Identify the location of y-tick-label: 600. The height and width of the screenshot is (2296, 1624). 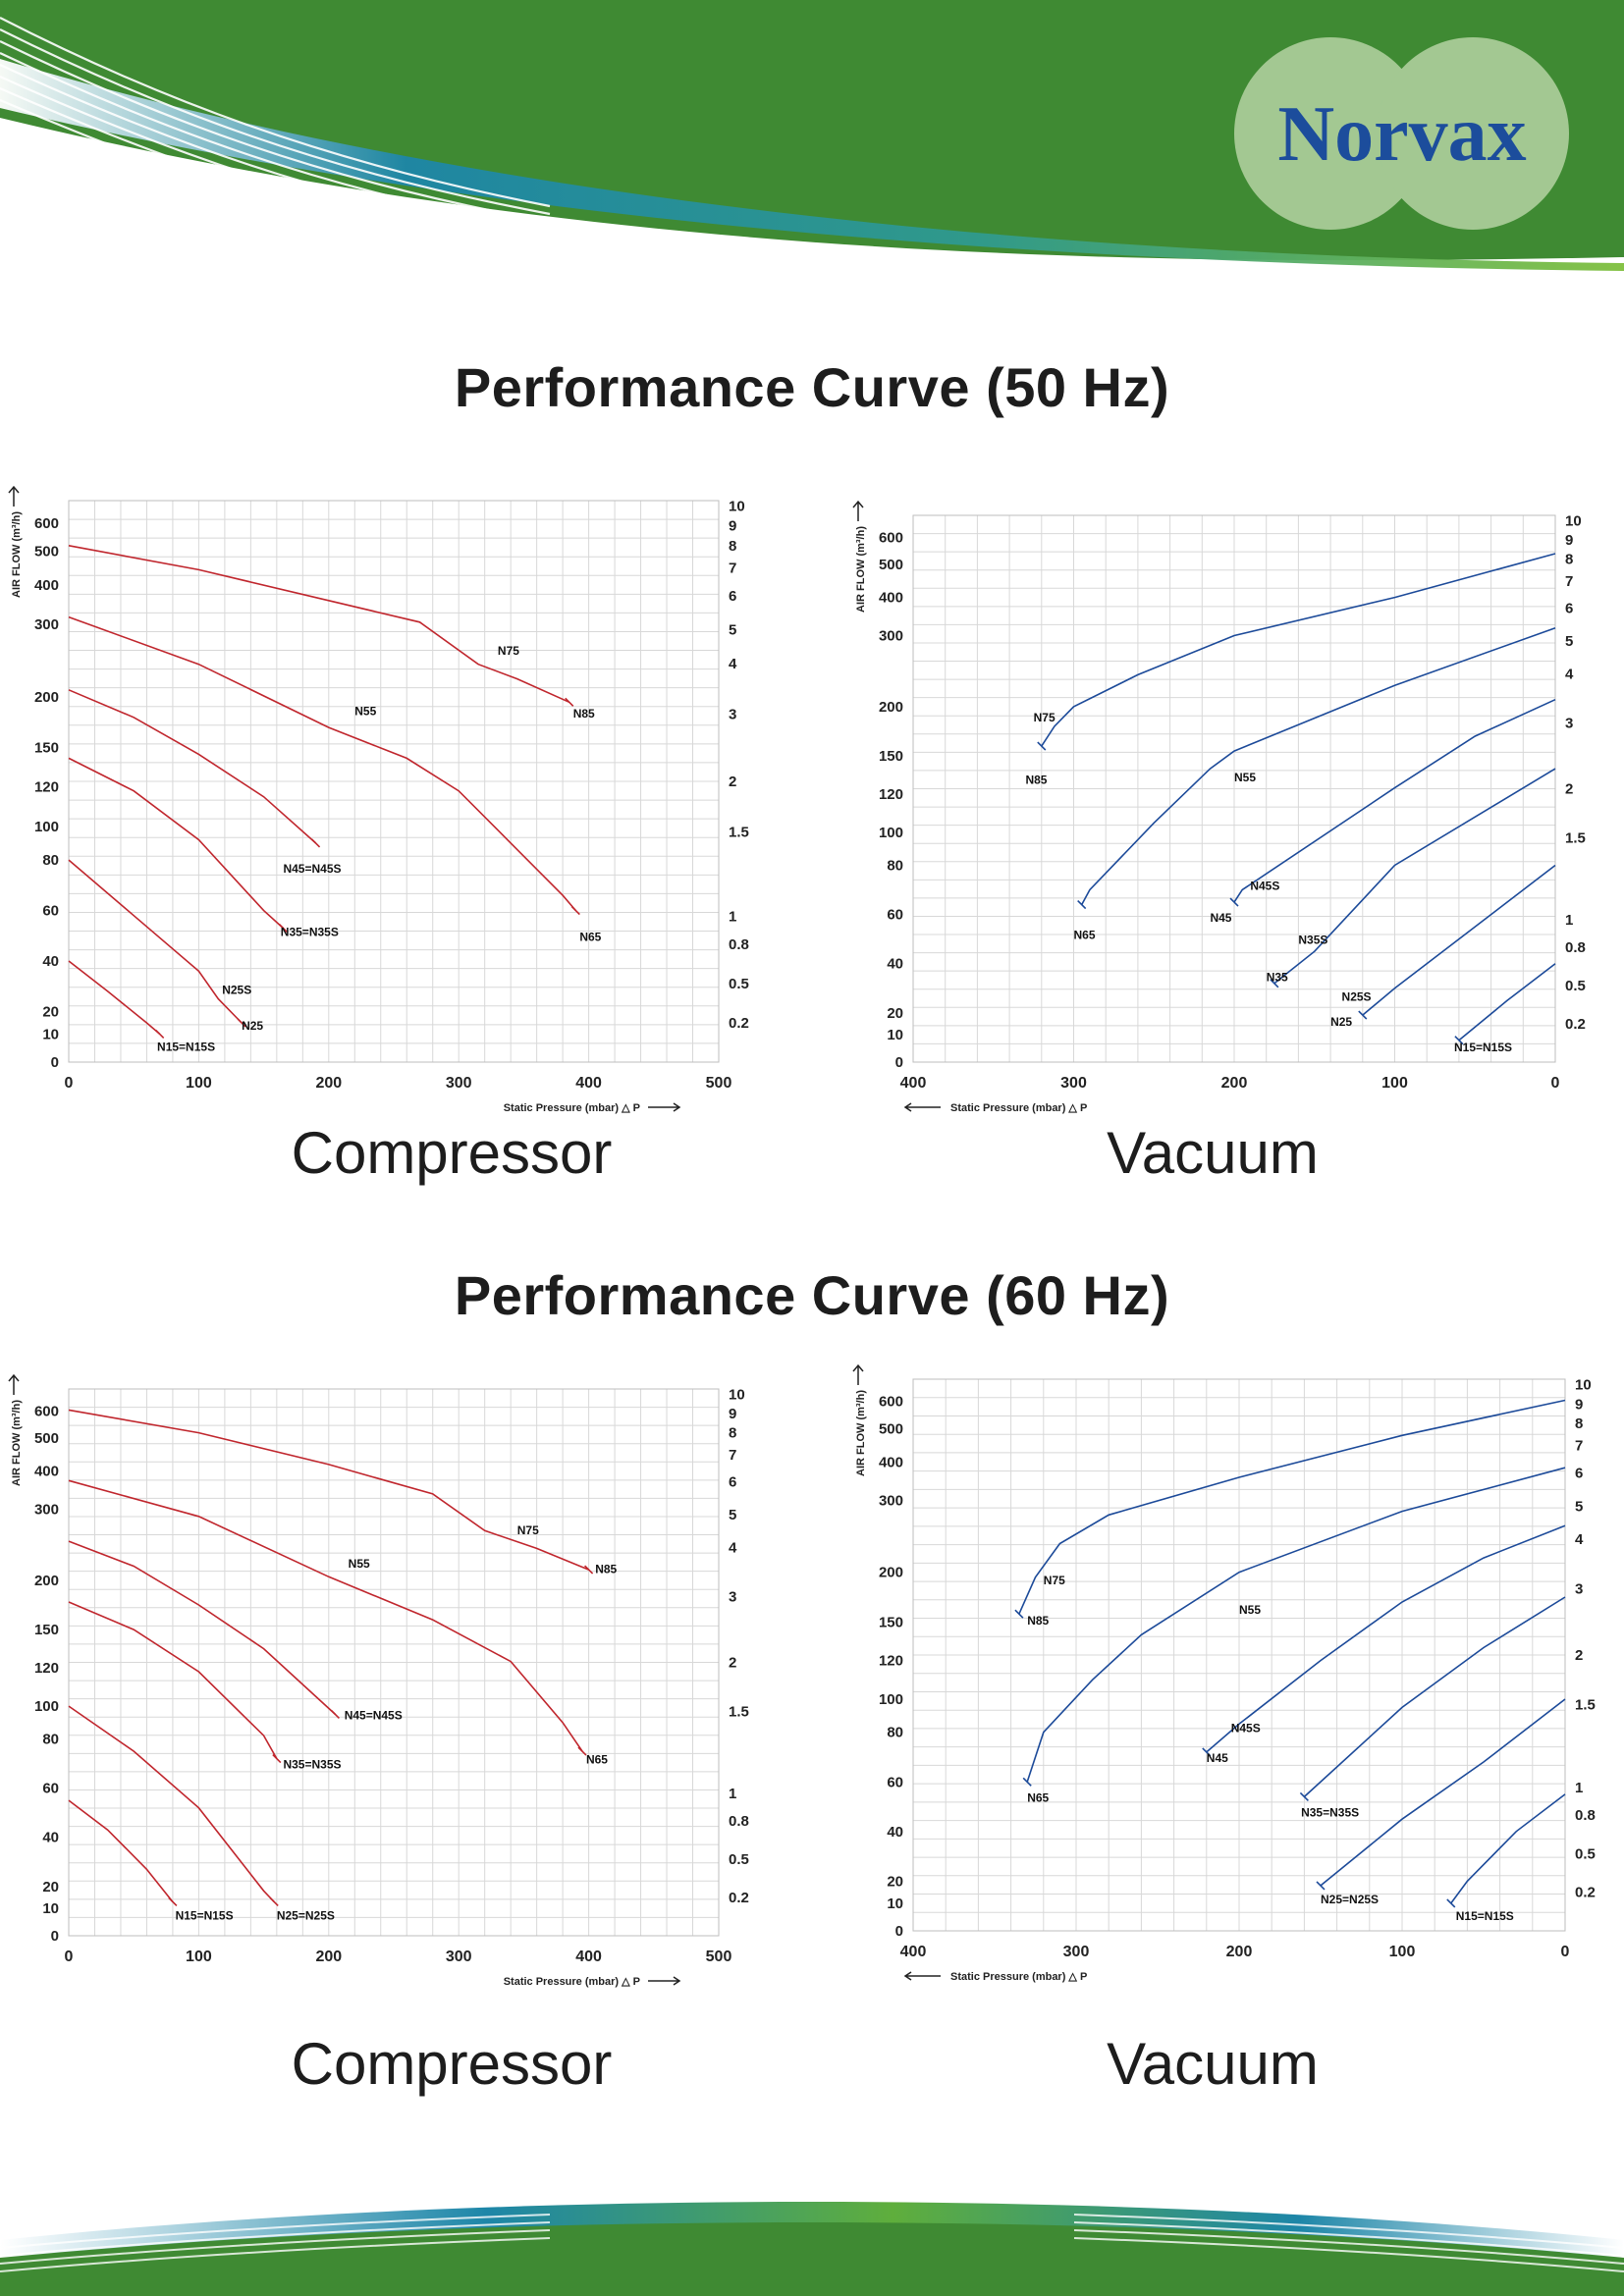
(46, 523).